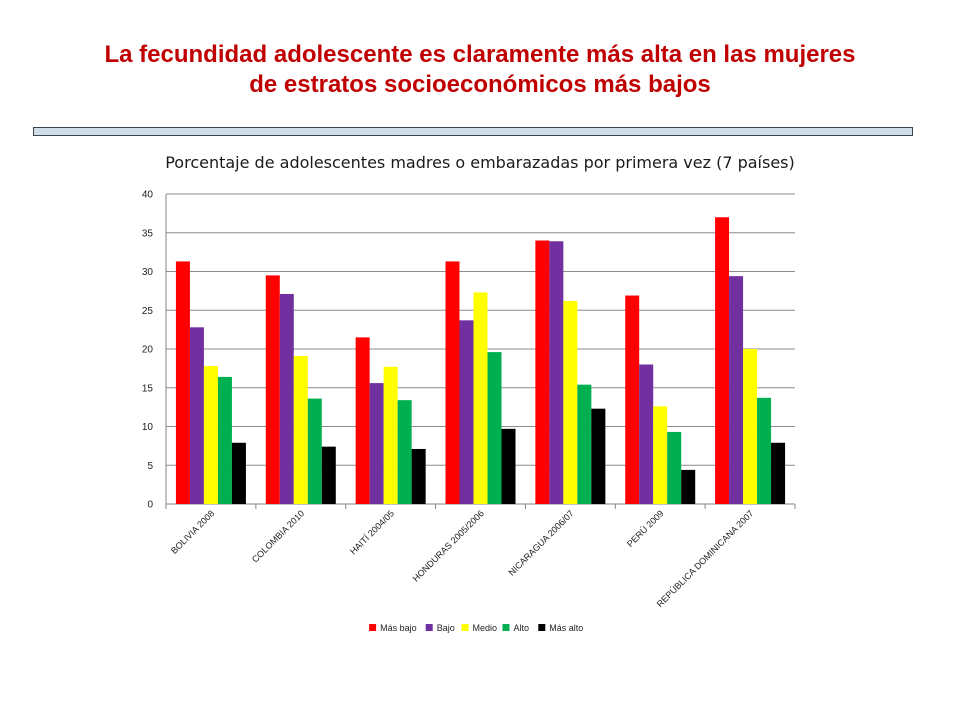 The width and height of the screenshot is (960, 720). What do you see at coordinates (148, 195) in the screenshot?
I see `y-tick-label: 40` at bounding box center [148, 195].